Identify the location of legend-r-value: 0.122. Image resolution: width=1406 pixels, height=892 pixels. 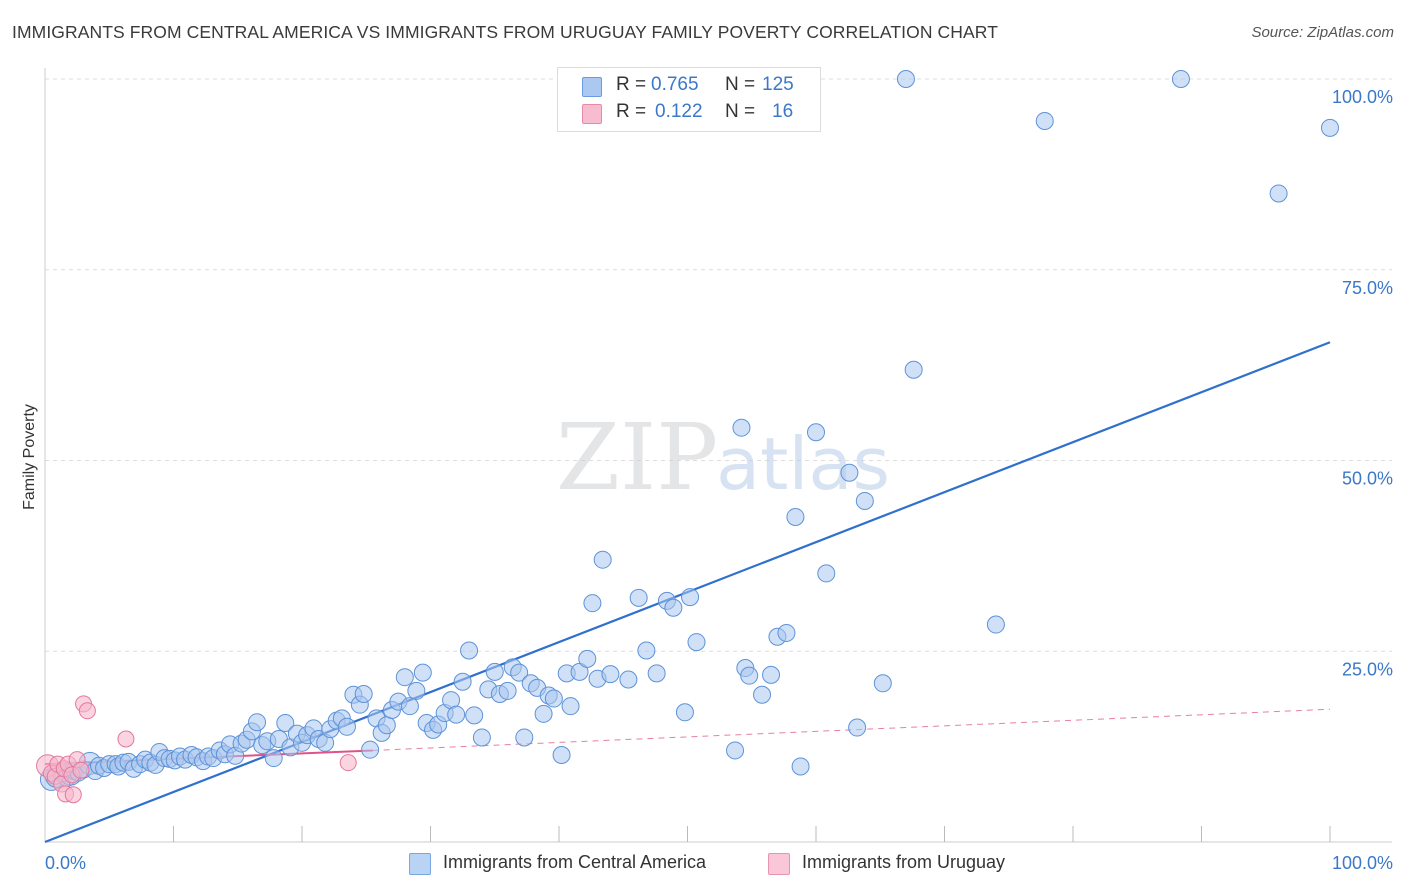
(679, 111).